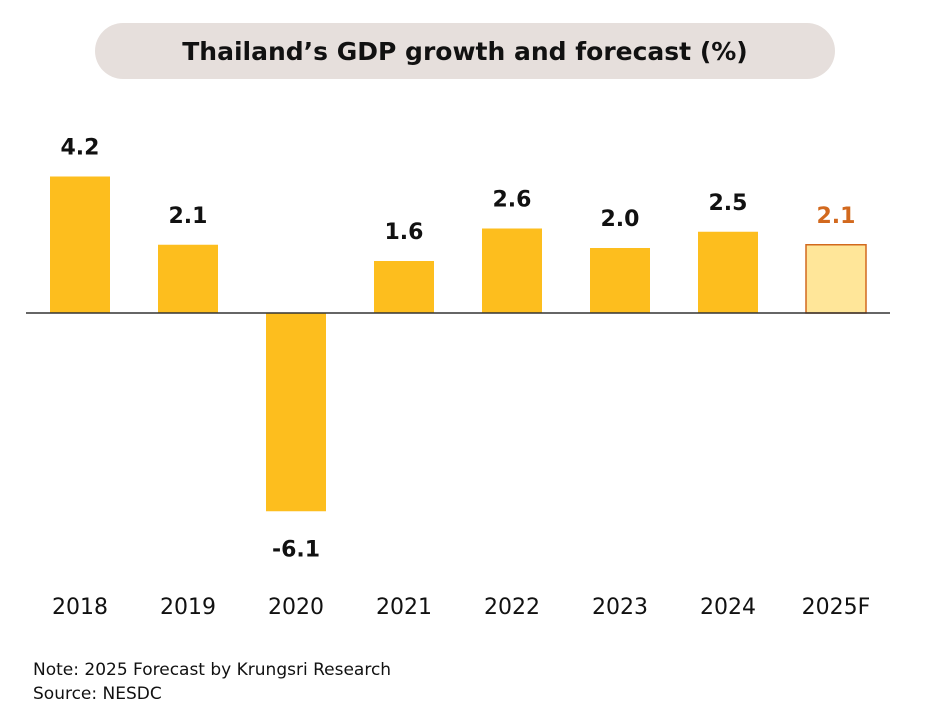 Image resolution: width=938 pixels, height=719 pixels. Describe the element at coordinates (465, 51) in the screenshot. I see `chart-title: Thailand’s GDP growth and forecast (%)` at that location.